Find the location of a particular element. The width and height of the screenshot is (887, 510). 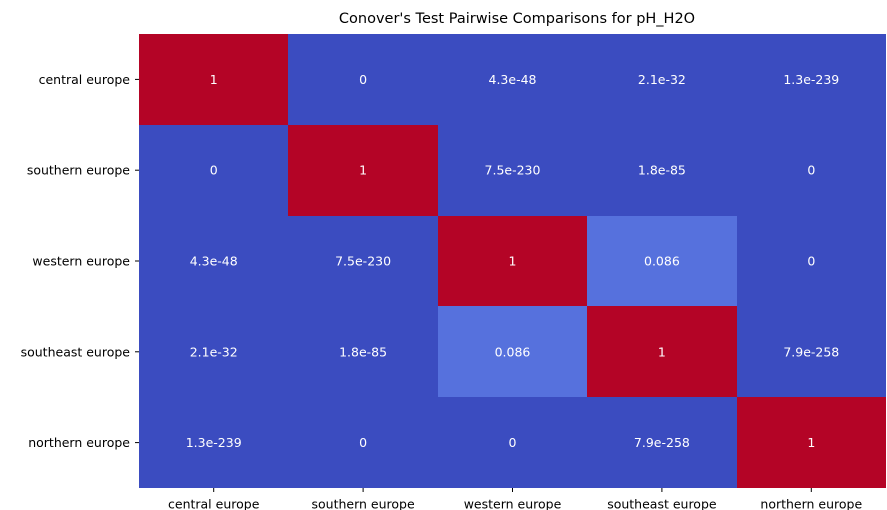

heatmap-cell-southeast-europe-southeast-europe is located at coordinates (662, 351).